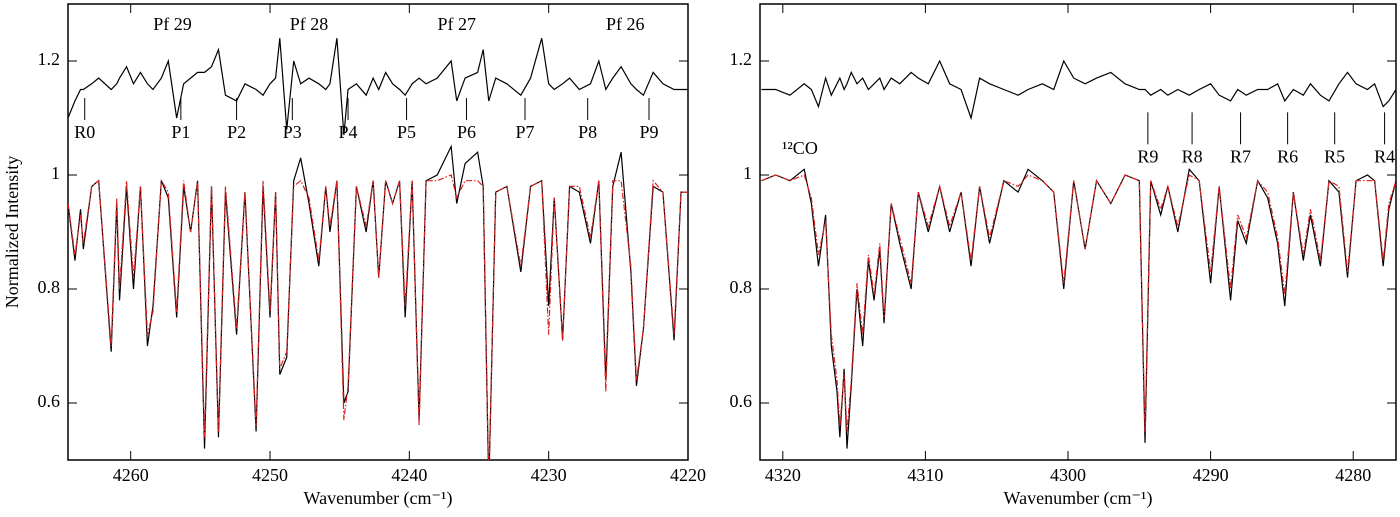 The image size is (1400, 517). Describe the element at coordinates (925, 475) in the screenshot. I see `x-tick-label: 4310` at that location.